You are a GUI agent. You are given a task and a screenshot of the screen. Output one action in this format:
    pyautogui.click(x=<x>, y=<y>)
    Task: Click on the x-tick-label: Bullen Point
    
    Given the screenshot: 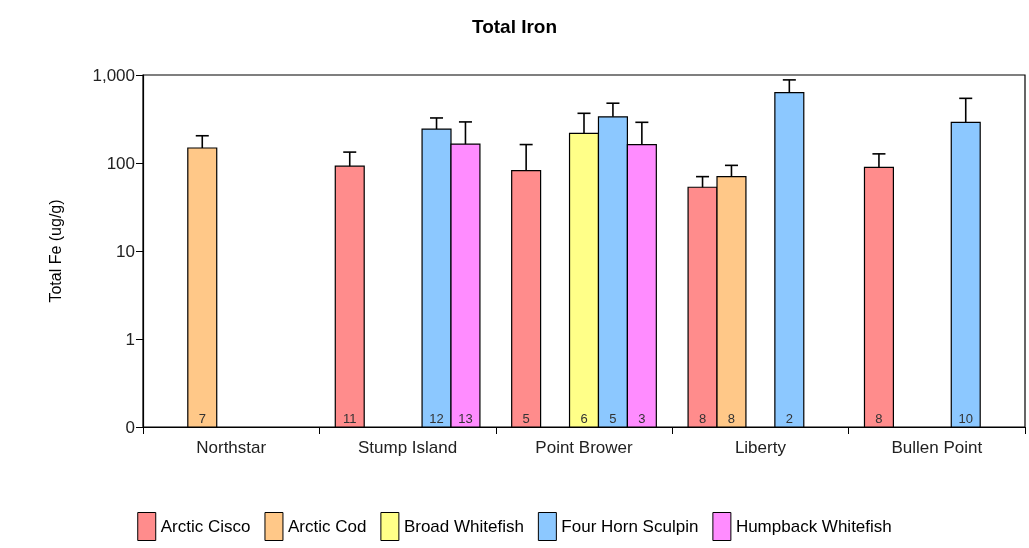 What is the action you would take?
    pyautogui.click(x=937, y=447)
    